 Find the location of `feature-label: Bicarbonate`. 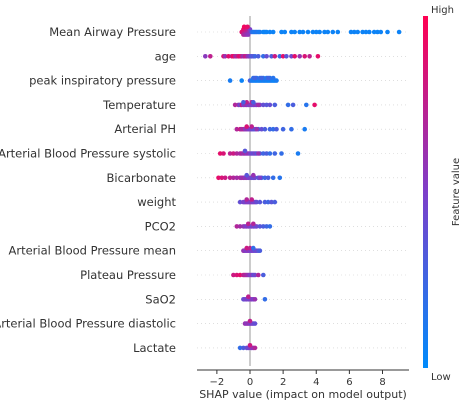

feature-label: Bicarbonate is located at coordinates (141, 178).